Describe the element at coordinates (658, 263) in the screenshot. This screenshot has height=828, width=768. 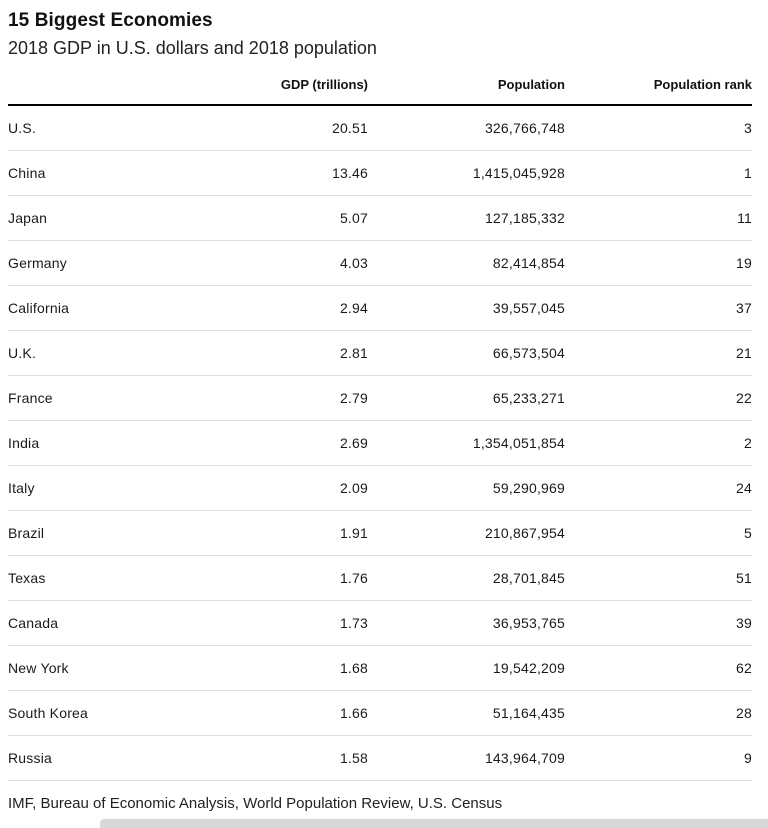
I see `population-rank-cell: 19` at that location.